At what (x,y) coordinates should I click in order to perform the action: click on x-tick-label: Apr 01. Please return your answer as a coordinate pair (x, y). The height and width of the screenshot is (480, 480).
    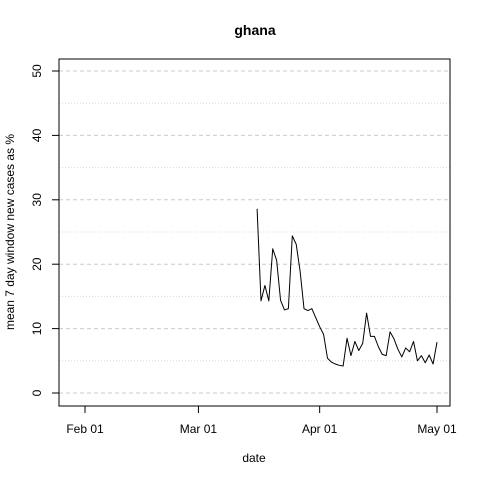
    Looking at the image, I should click on (320, 429).